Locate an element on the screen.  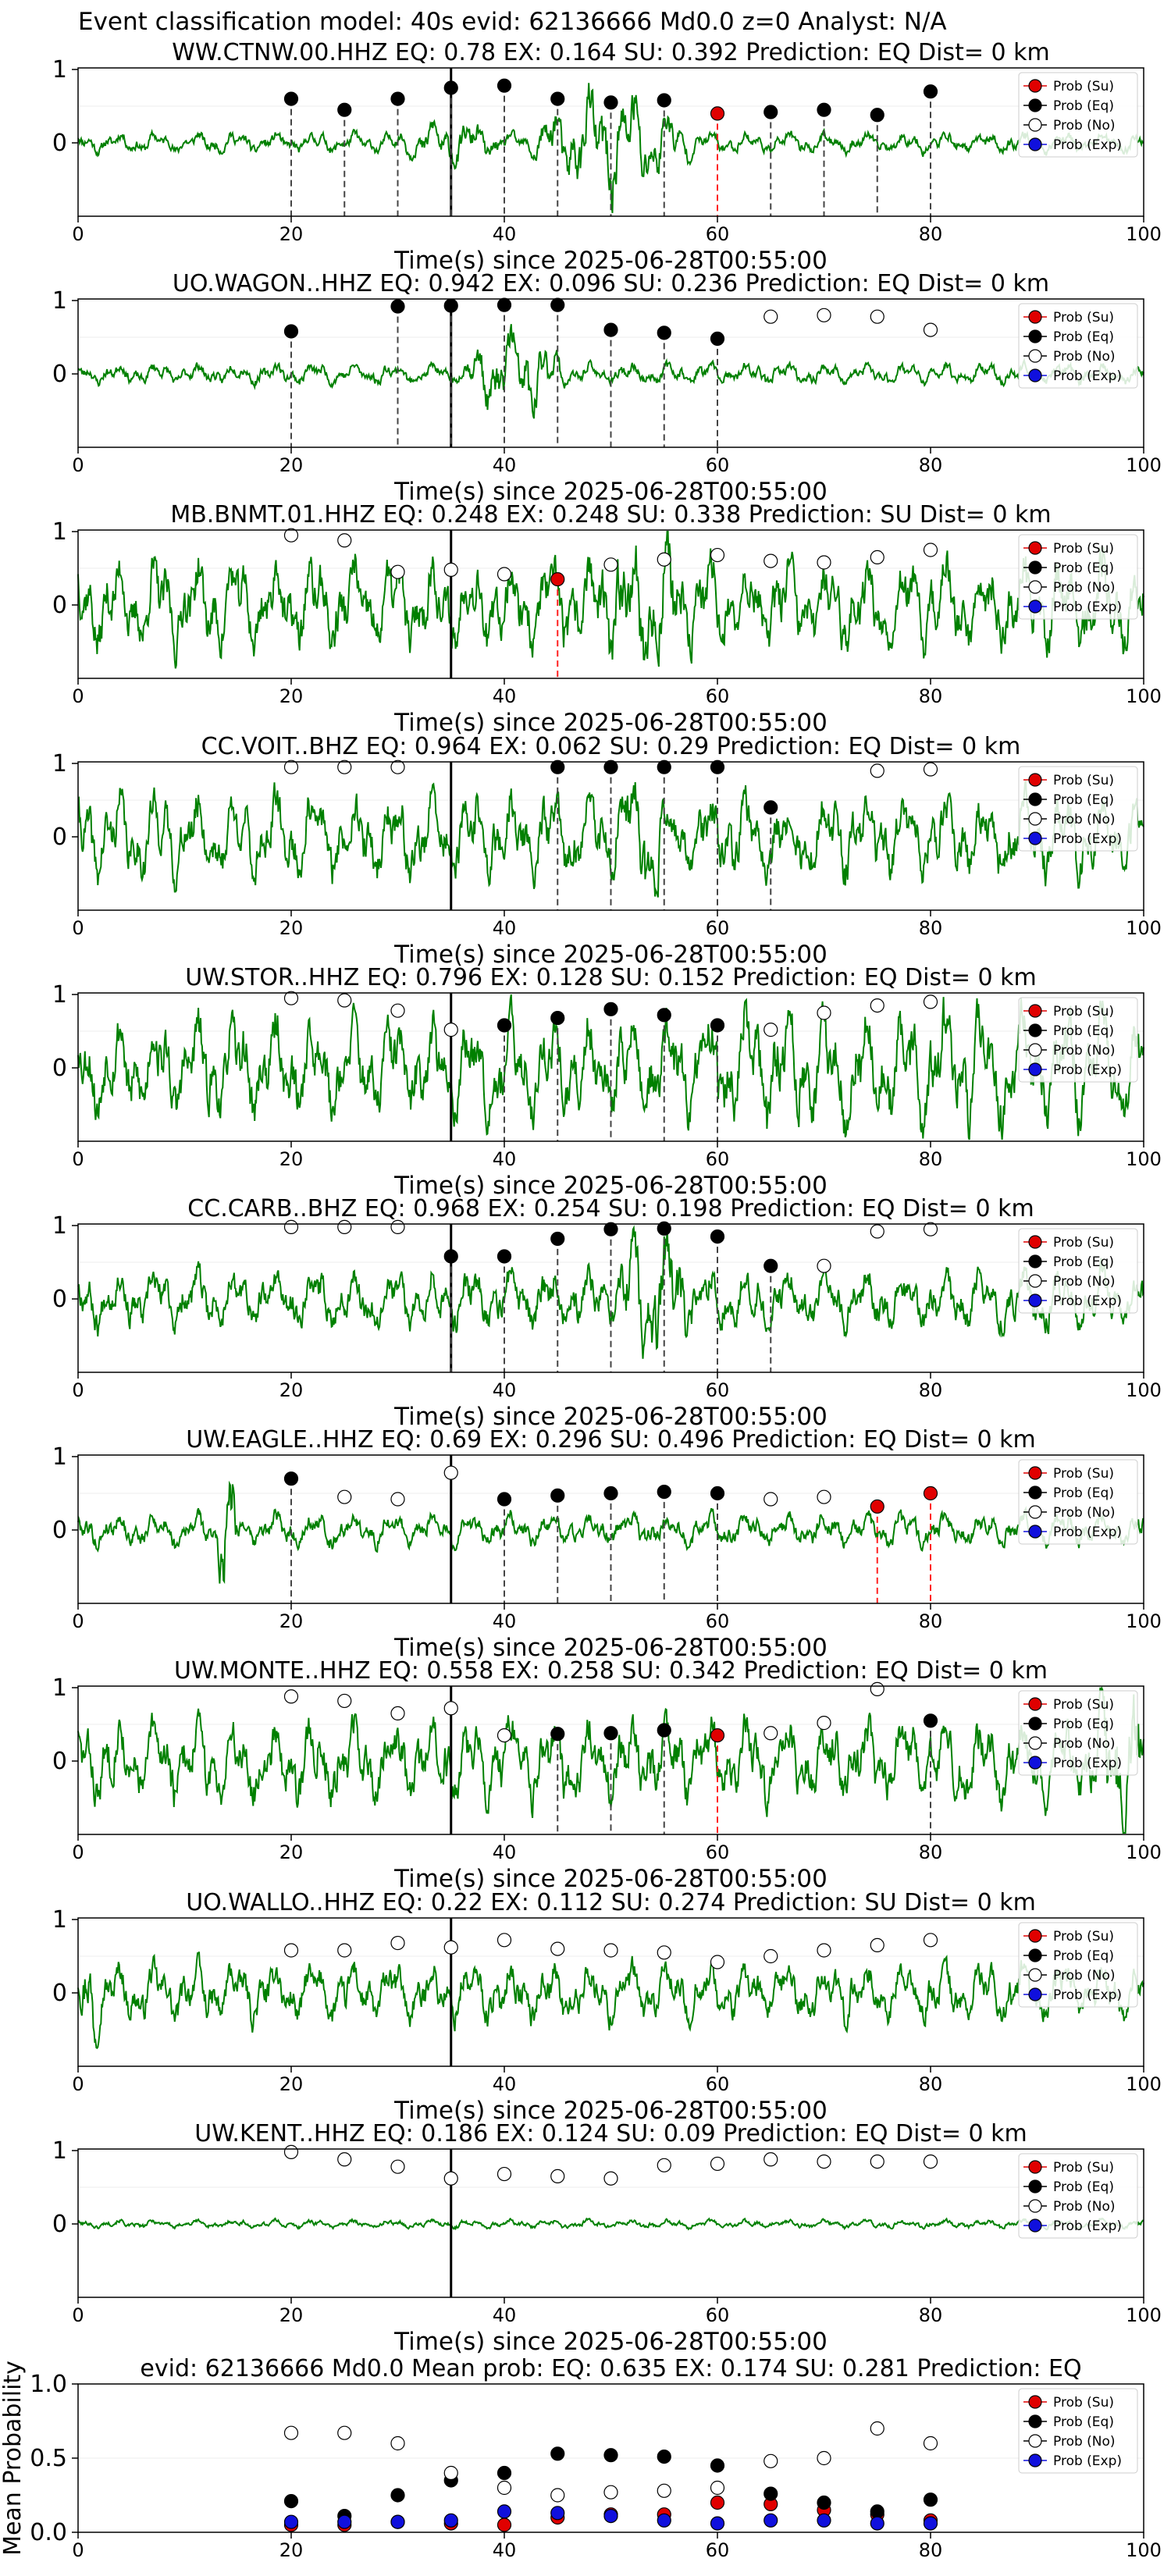
mean-point-eq is located at coordinates (877, 2511).